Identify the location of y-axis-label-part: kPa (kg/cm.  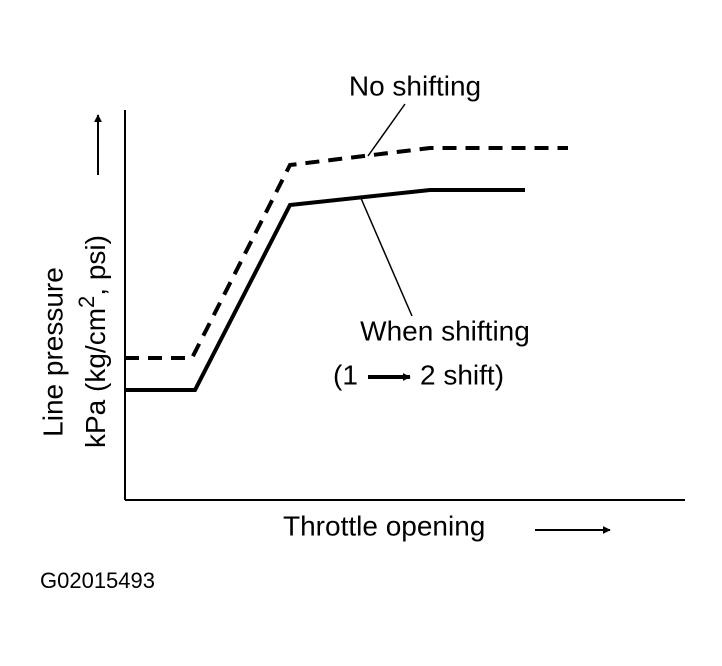
(95, 378).